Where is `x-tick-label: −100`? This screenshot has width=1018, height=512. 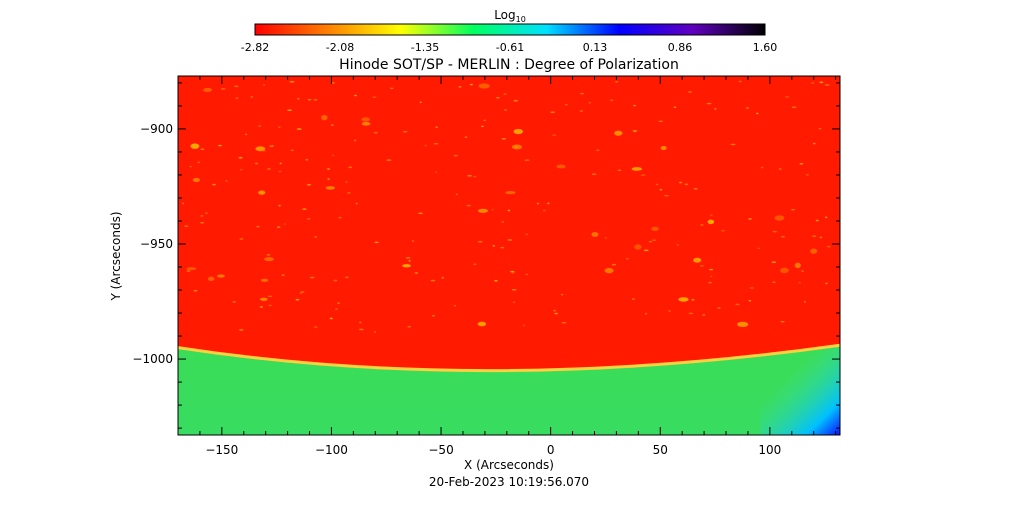
x-tick-label: −100 is located at coordinates (331, 450).